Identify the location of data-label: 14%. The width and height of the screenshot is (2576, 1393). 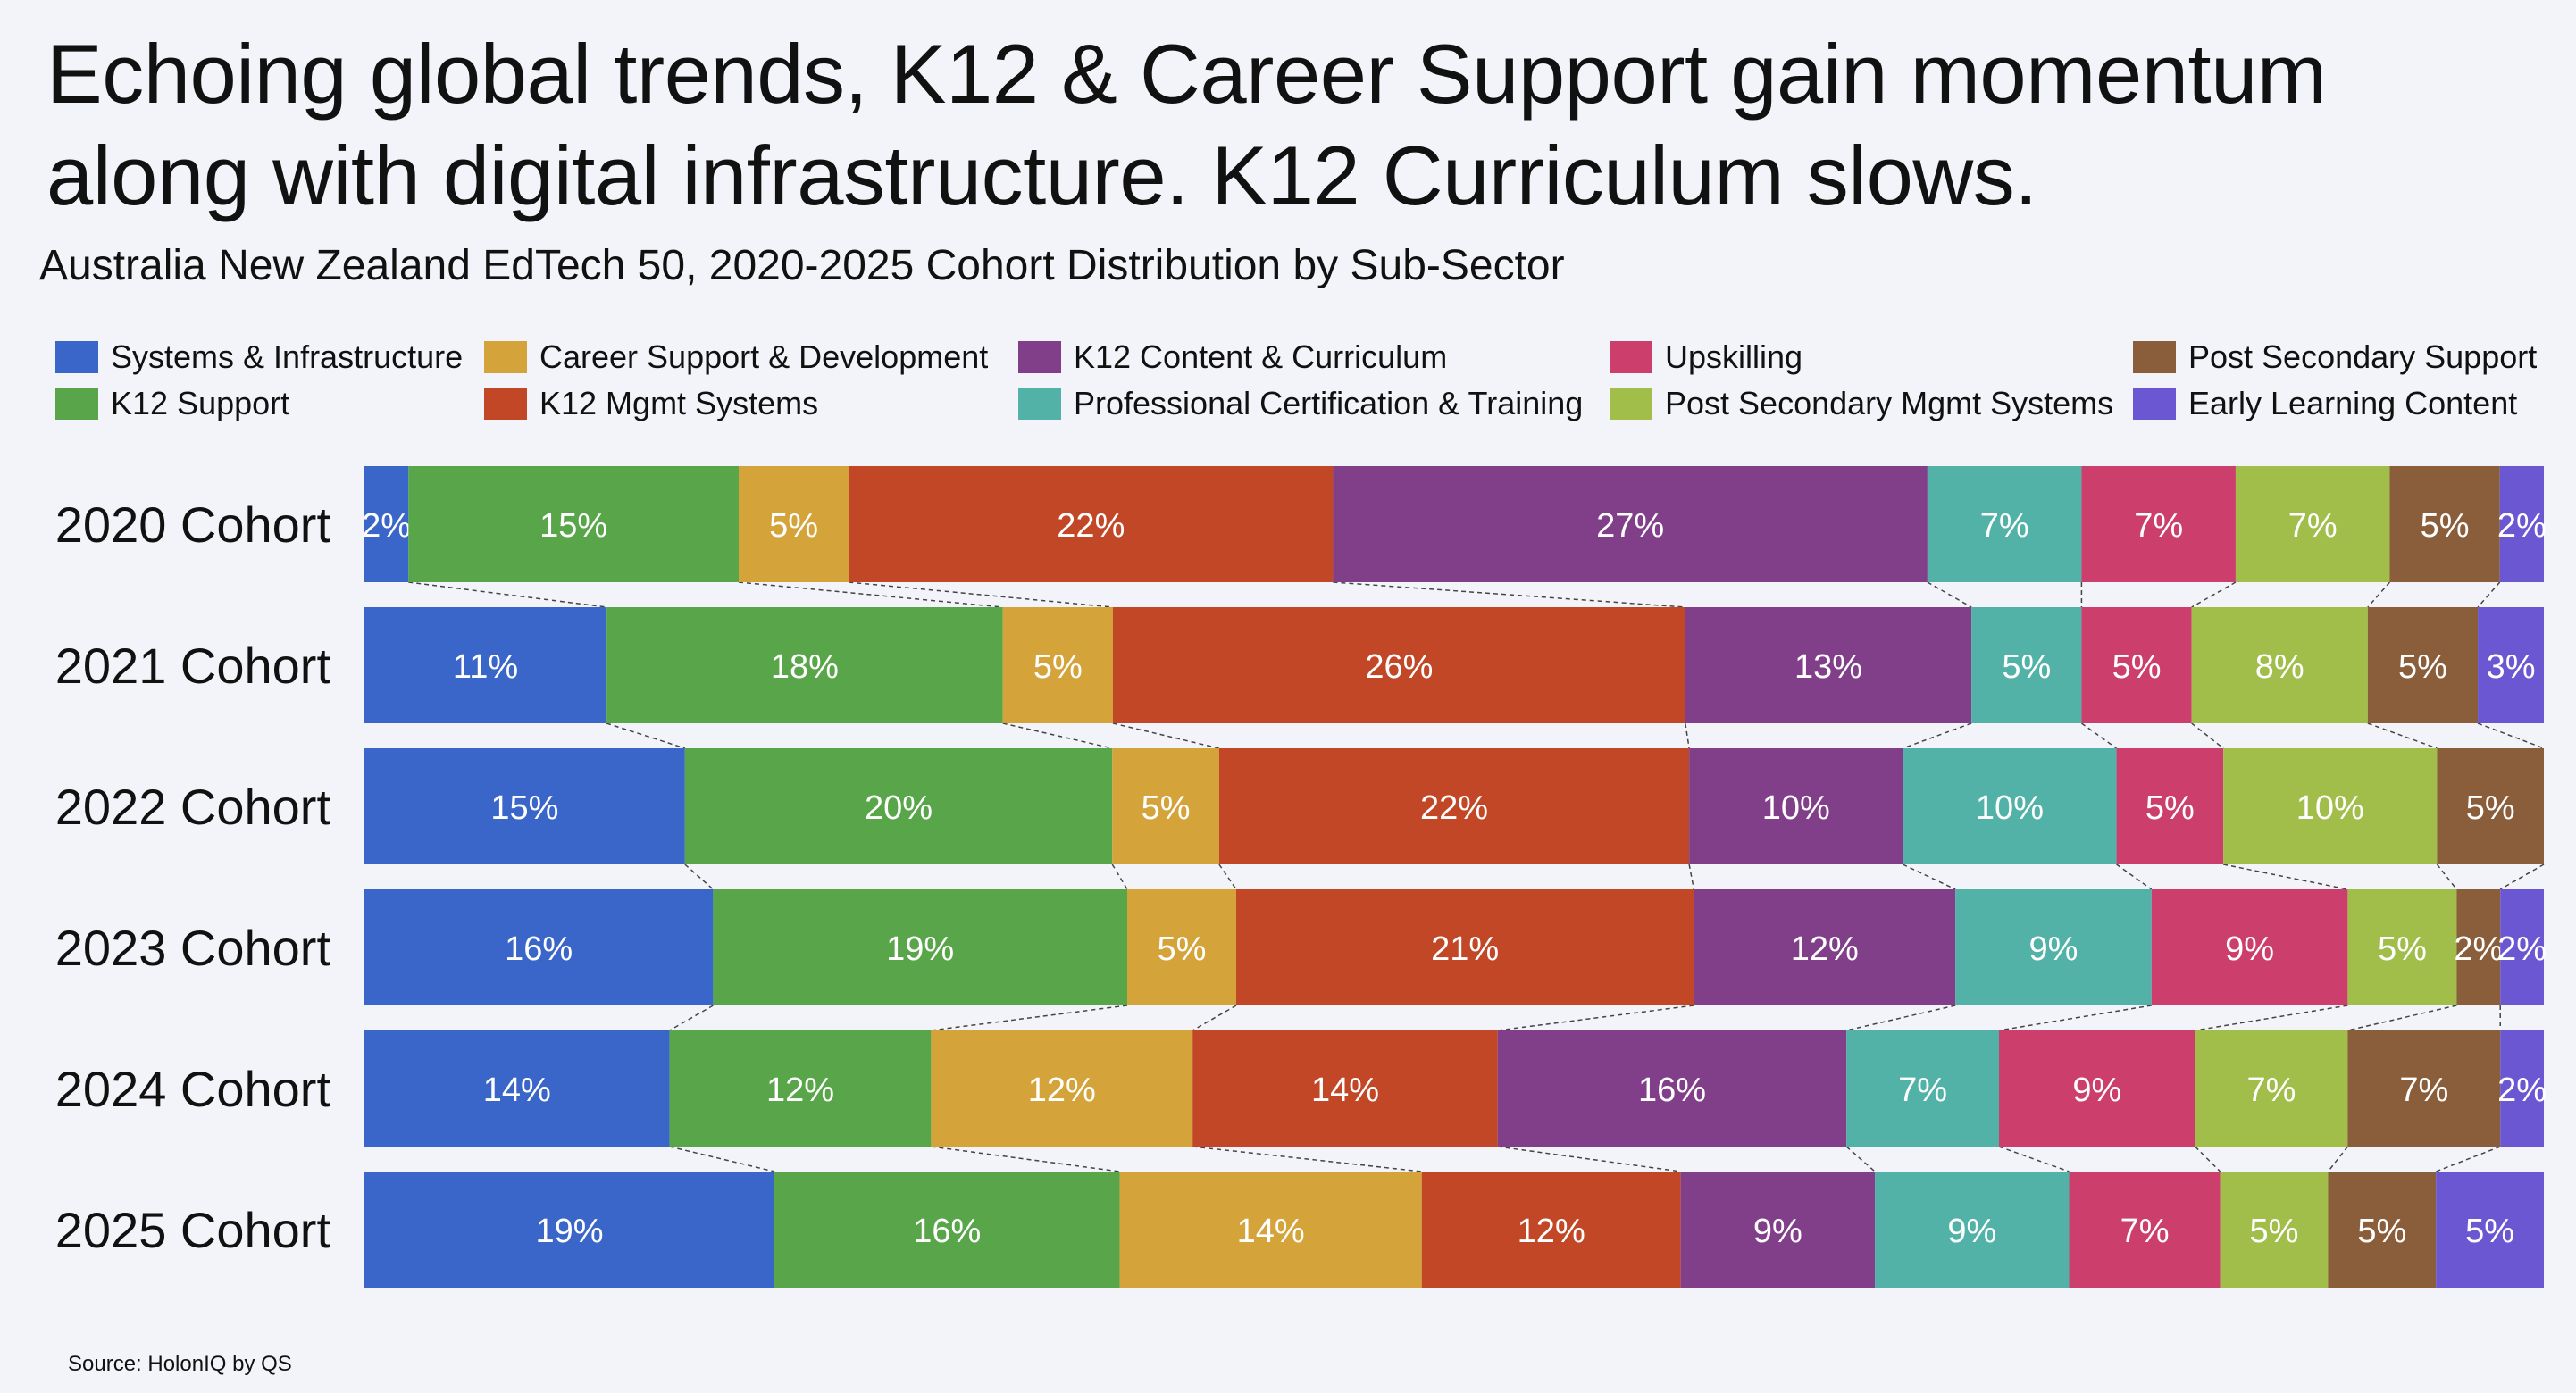
(517, 1090).